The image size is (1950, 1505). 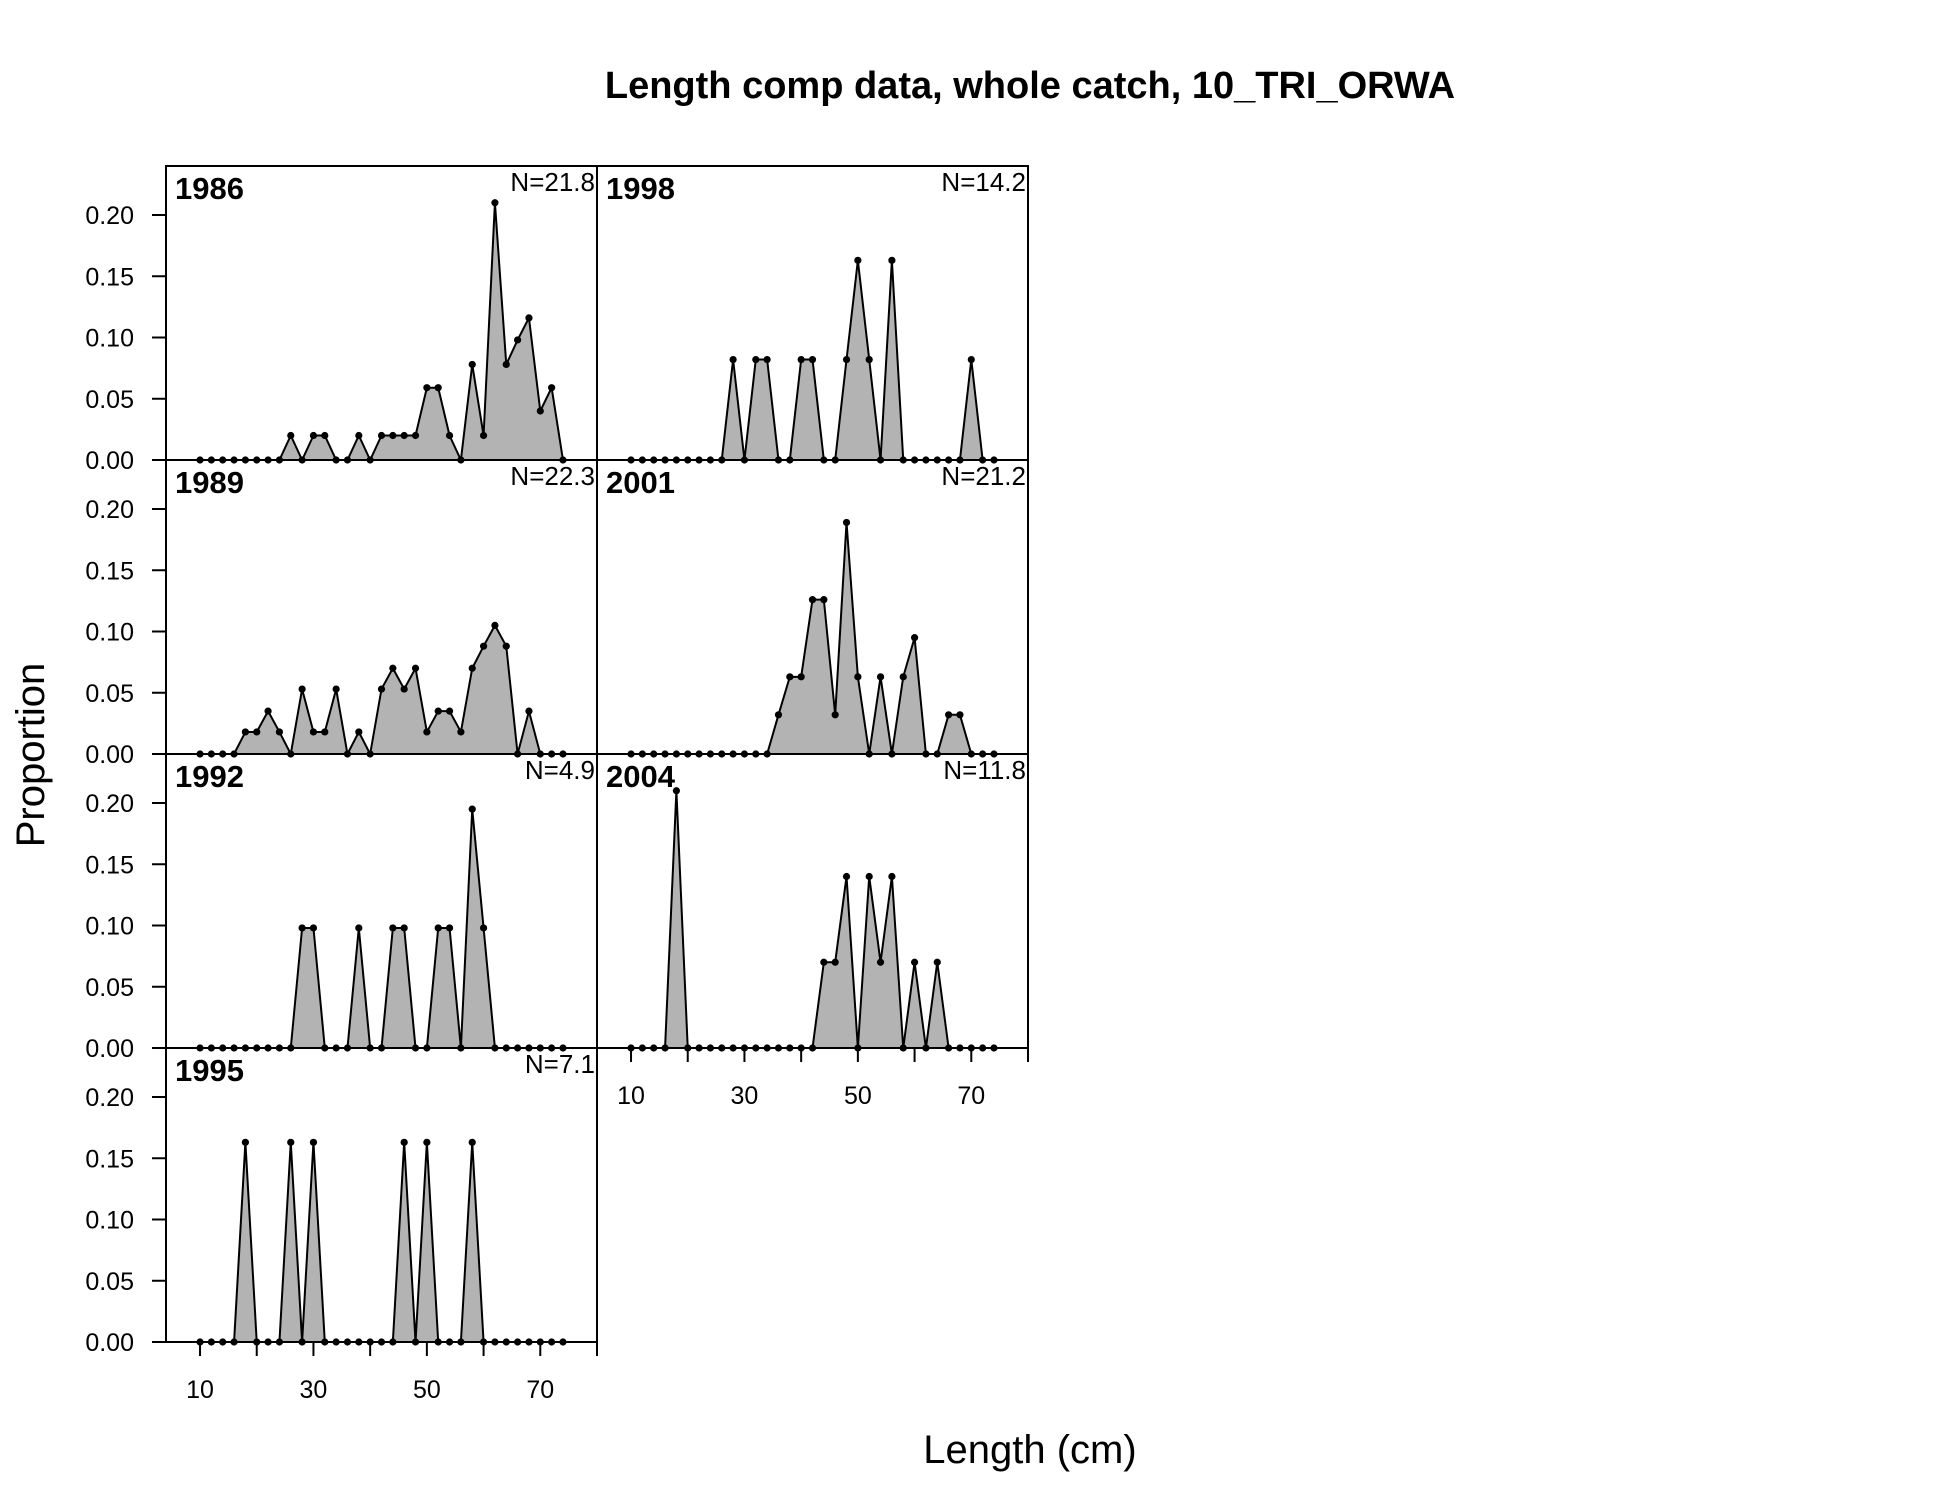 I want to click on panel-2004-x-tick-label: 70, so click(x=971, y=1096).